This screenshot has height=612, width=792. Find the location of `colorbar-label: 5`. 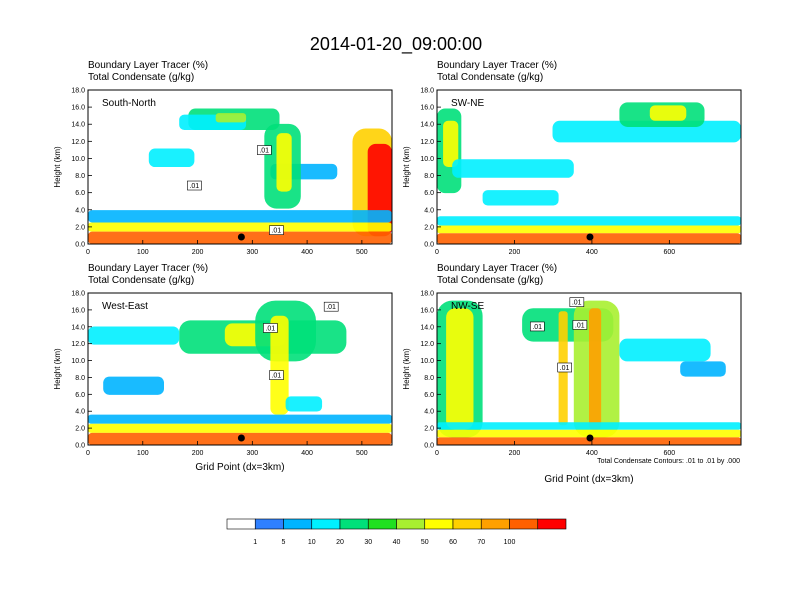

colorbar-label: 5 is located at coordinates (284, 542).